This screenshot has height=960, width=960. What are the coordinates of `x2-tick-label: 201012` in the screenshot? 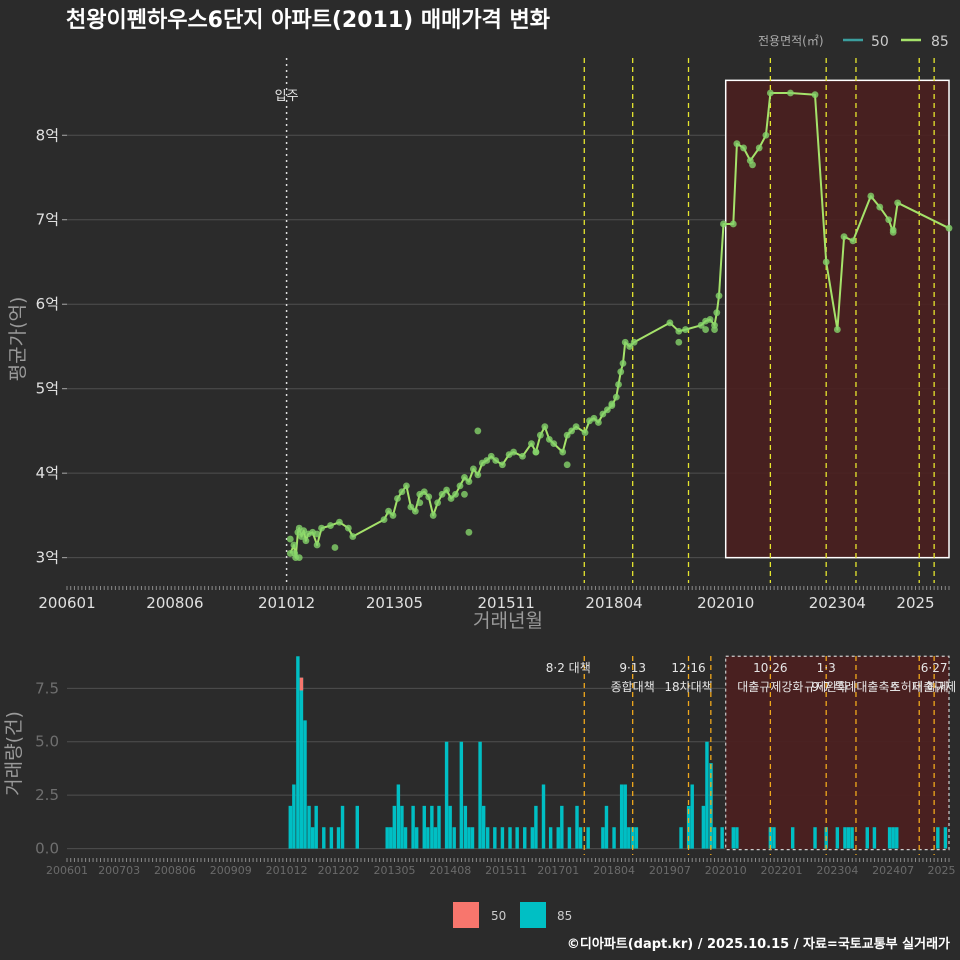 It's located at (287, 870).